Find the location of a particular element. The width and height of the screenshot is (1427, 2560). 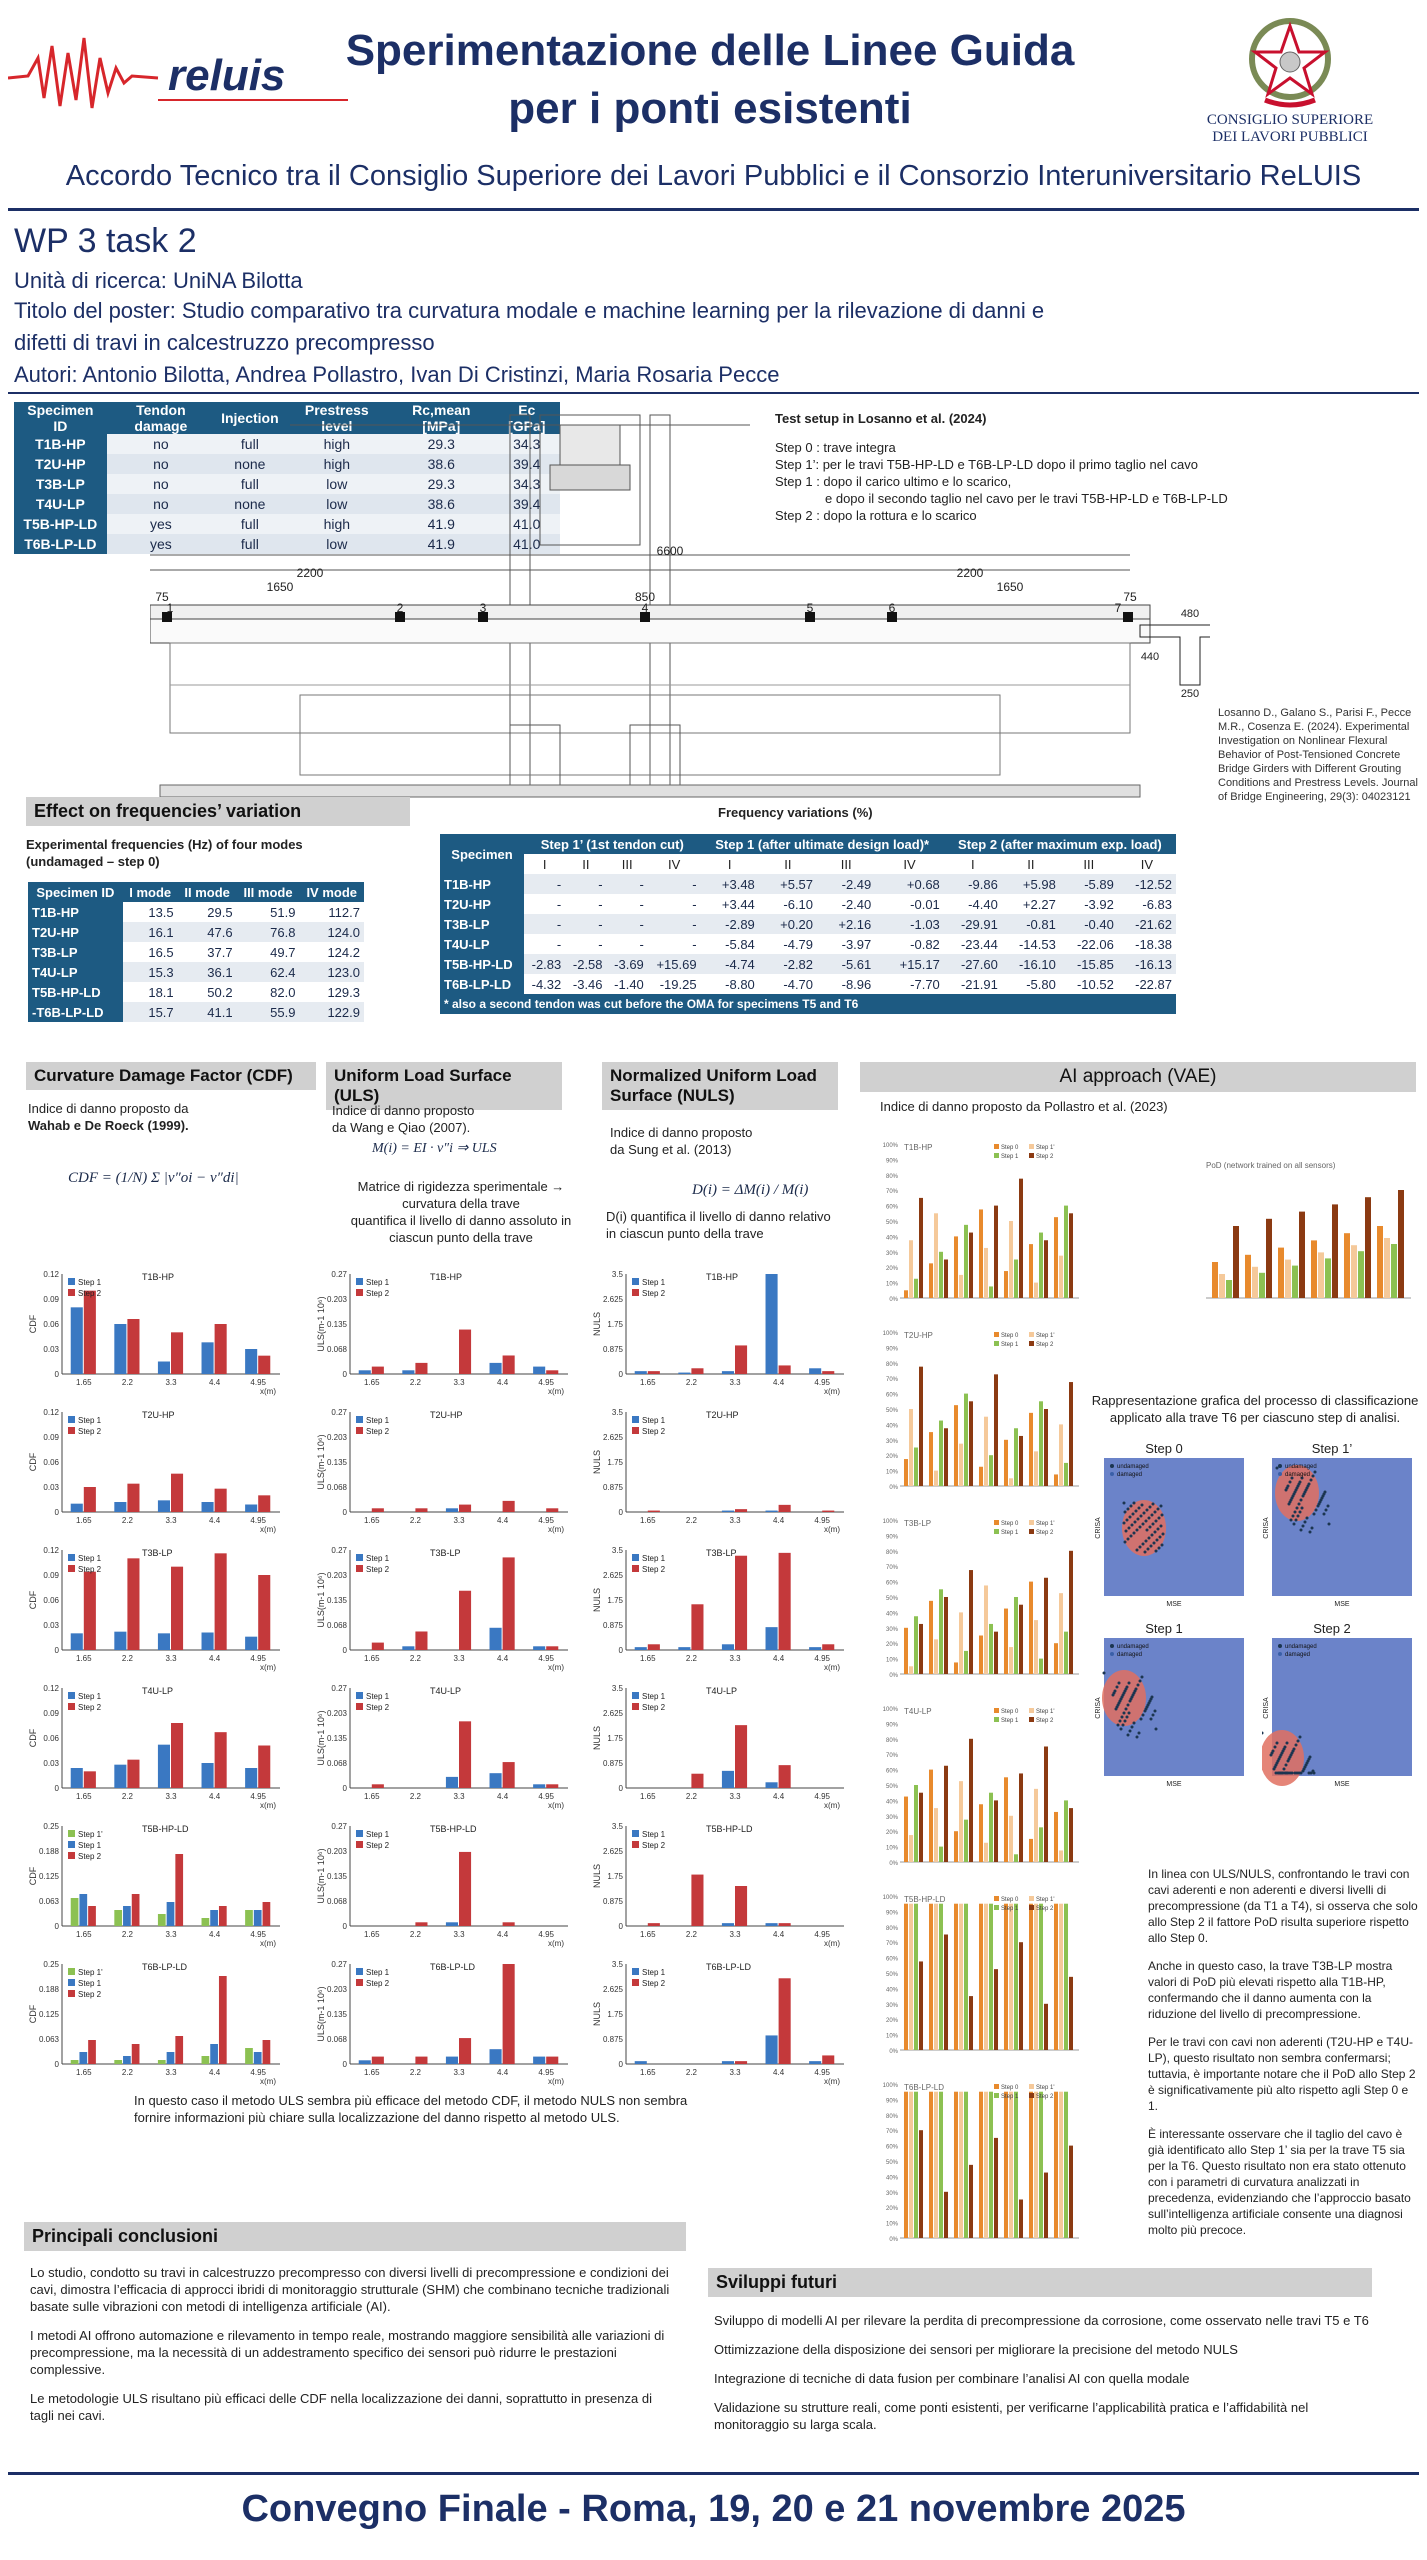

chart-title: T2U-HP is located at coordinates (722, 1415).